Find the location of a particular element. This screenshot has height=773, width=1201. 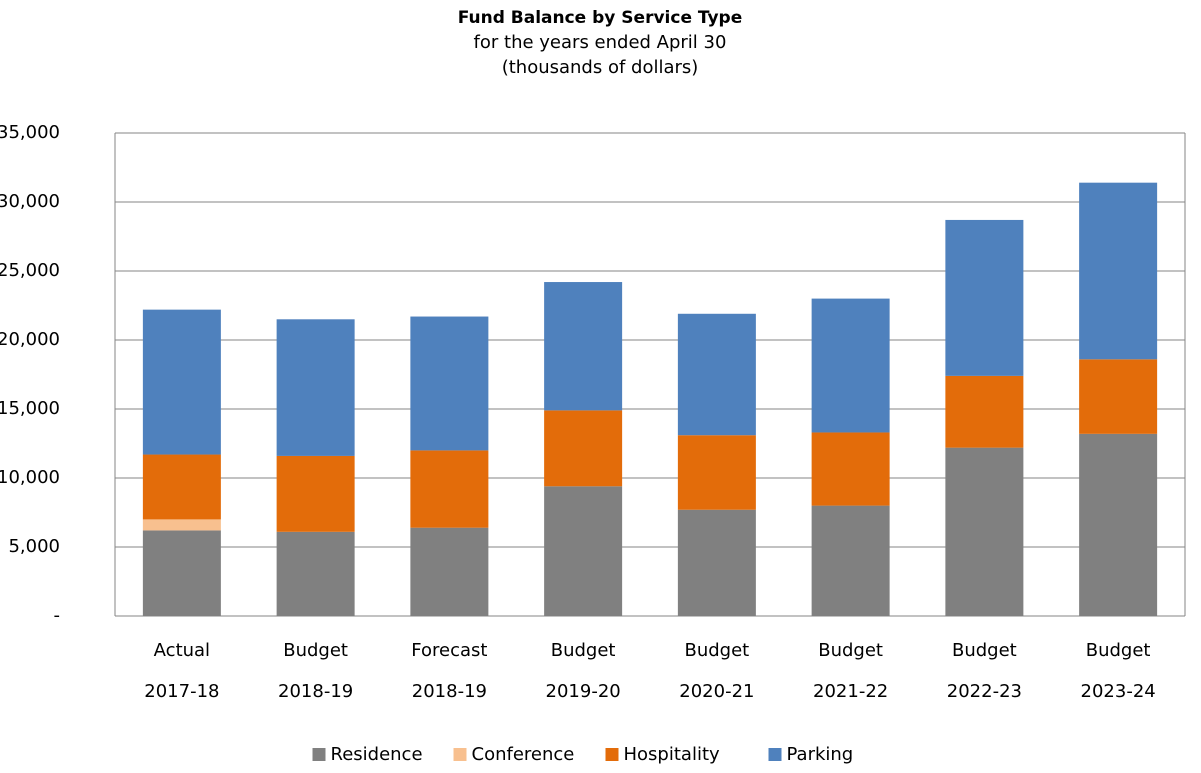

x-tick-label: Forecast is located at coordinates (449, 650).